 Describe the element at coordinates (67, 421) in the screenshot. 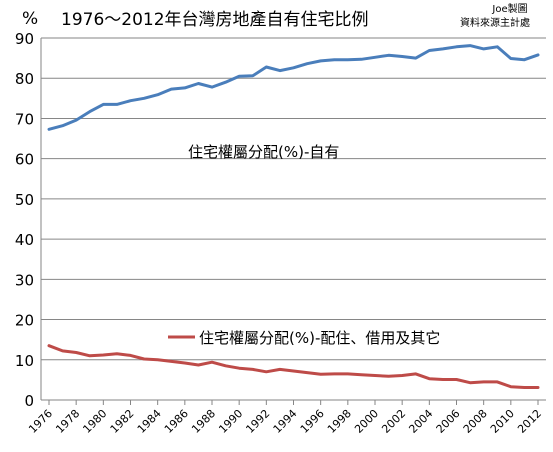

I see `x-tick-label: 1978` at that location.